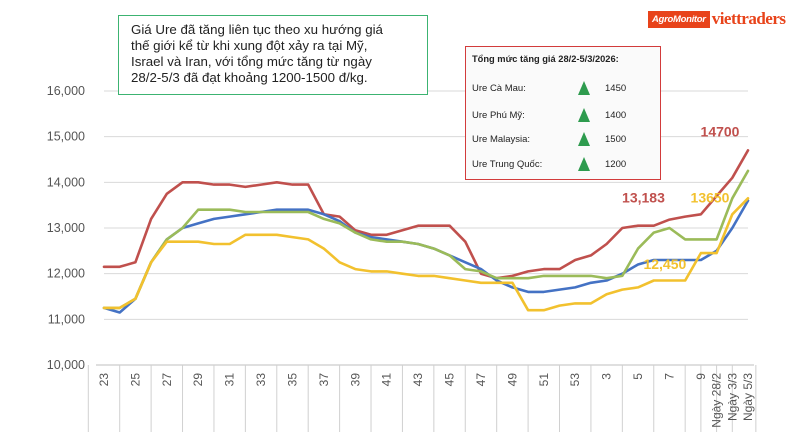 The width and height of the screenshot is (800, 436). What do you see at coordinates (701, 376) in the screenshot?
I see `x-tick-label: 9` at bounding box center [701, 376].